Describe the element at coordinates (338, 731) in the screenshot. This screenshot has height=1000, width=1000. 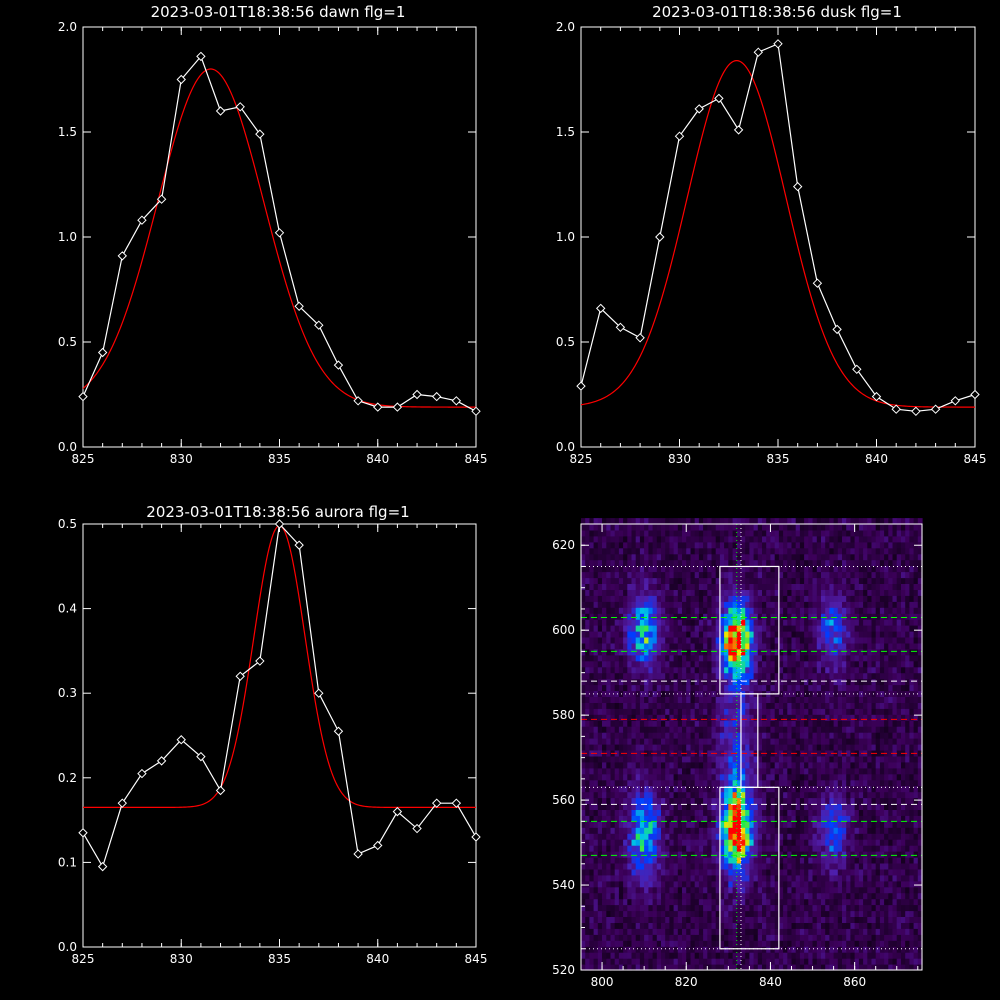
I see `aurora-data-point` at that location.